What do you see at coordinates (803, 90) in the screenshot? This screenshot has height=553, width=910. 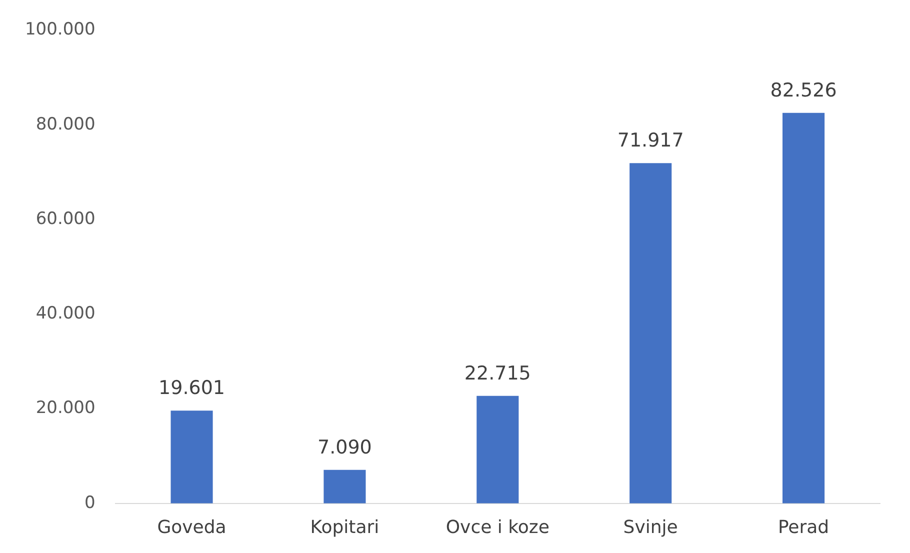 I see `data-label: 82.526` at bounding box center [803, 90].